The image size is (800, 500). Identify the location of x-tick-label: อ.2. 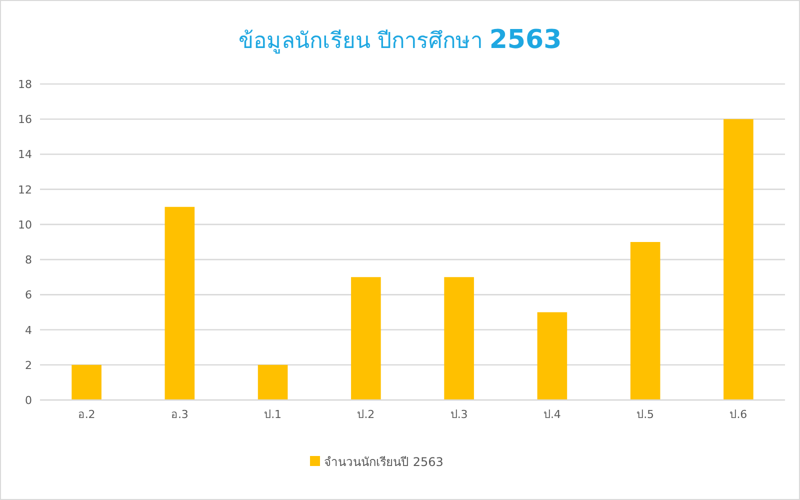
(87, 414).